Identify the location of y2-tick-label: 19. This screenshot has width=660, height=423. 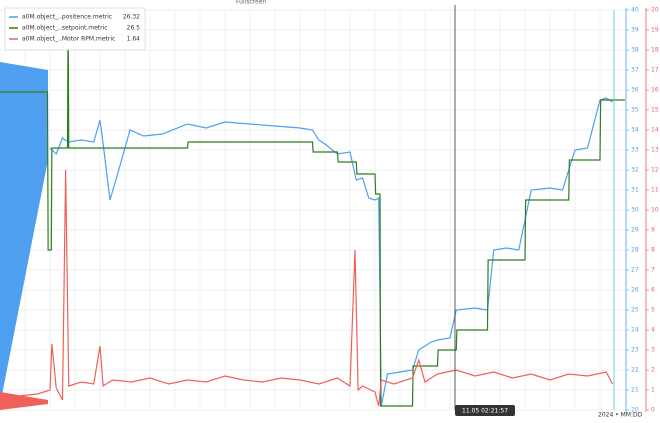
(655, 30).